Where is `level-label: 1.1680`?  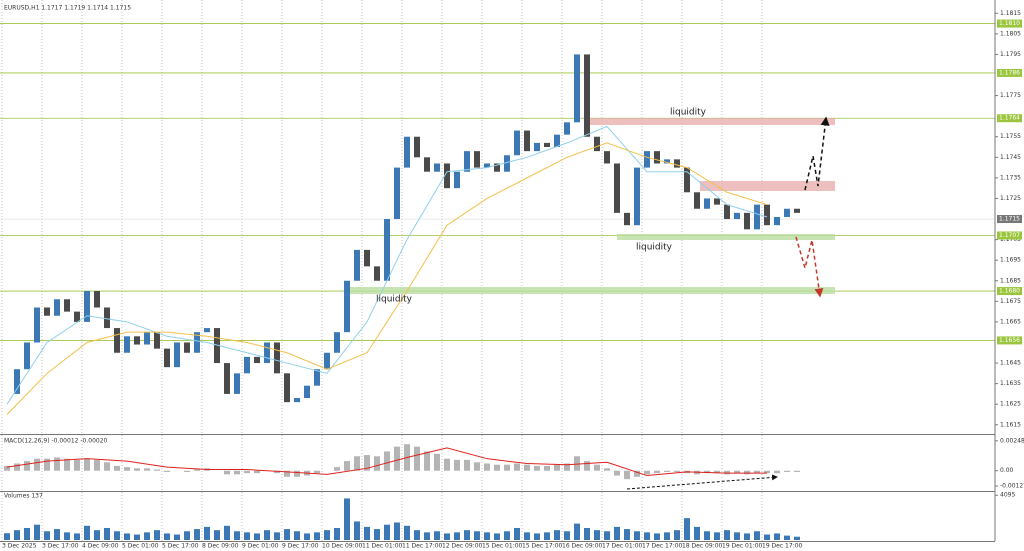 level-label: 1.1680 is located at coordinates (1009, 291).